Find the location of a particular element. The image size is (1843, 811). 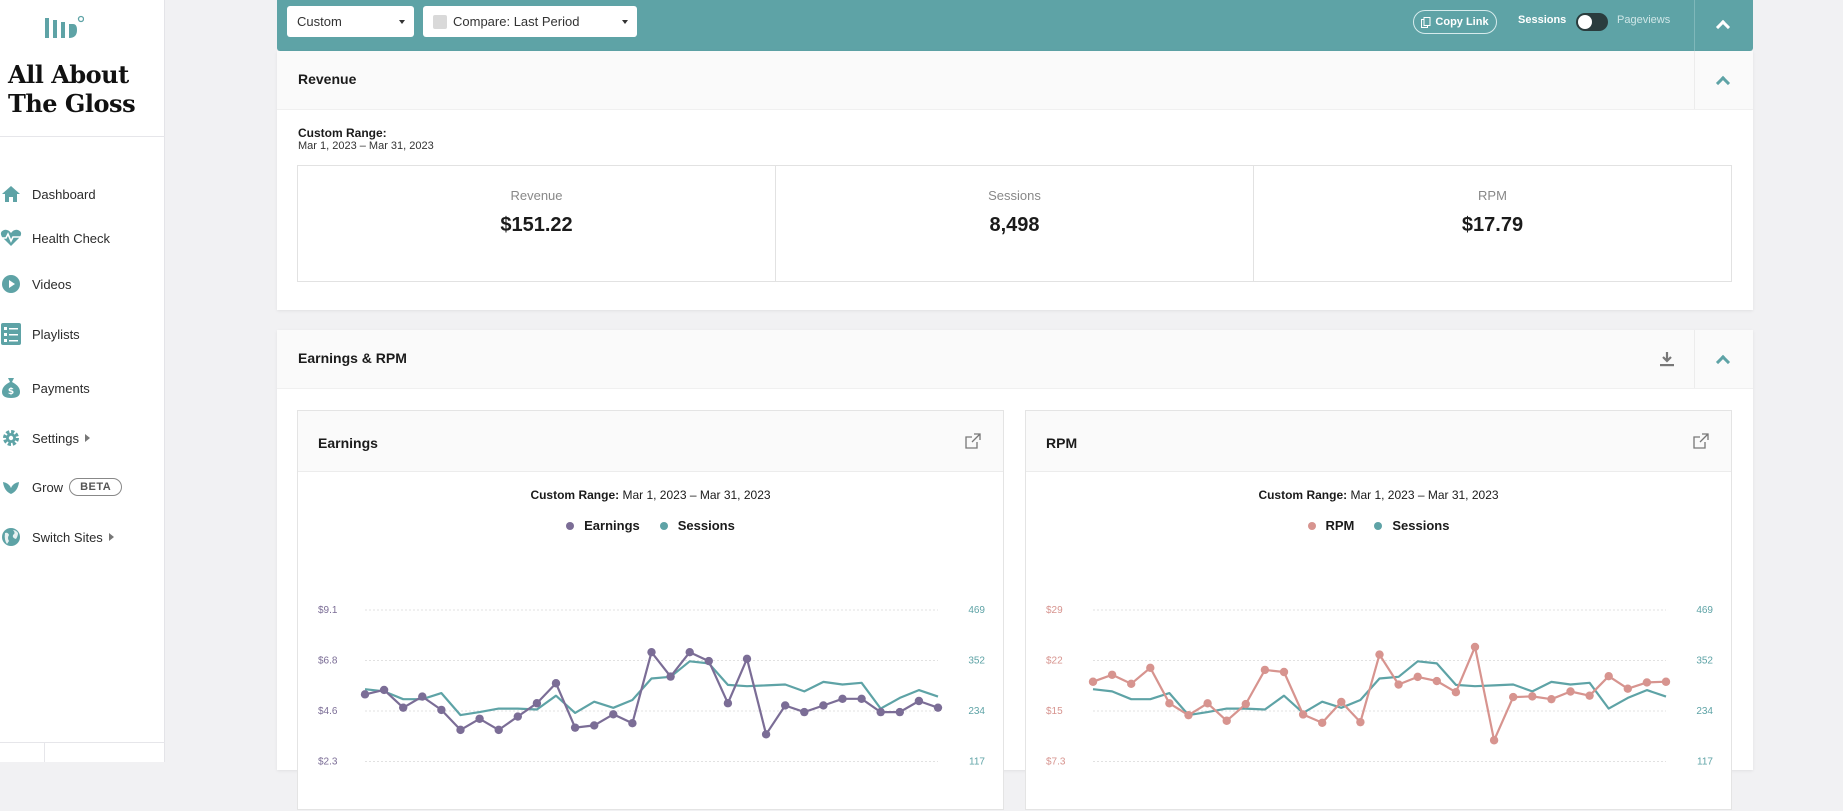

date-range-select: Custom is located at coordinates (350, 21).